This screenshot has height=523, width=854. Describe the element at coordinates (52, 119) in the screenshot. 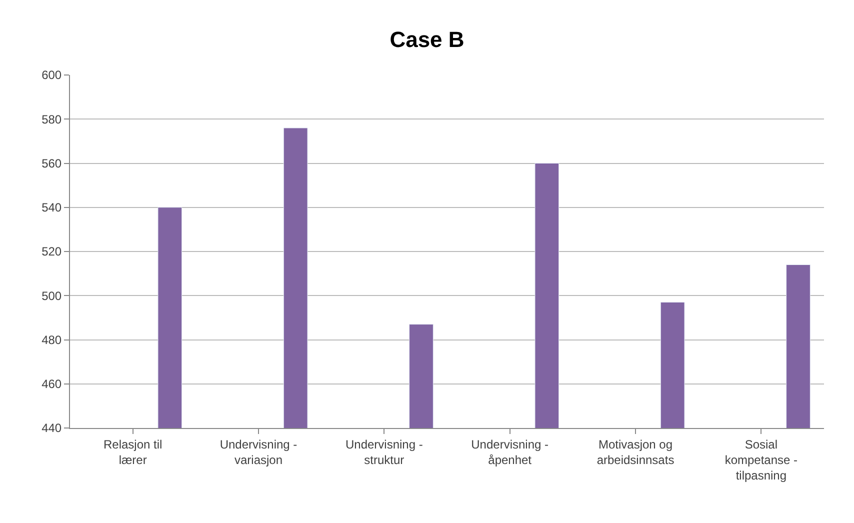

I see `y-tick-label: 580` at that location.